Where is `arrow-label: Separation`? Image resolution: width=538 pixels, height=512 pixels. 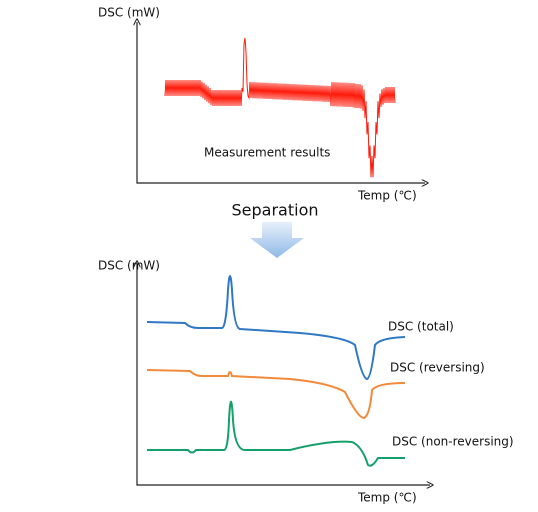 arrow-label: Separation is located at coordinates (275, 210).